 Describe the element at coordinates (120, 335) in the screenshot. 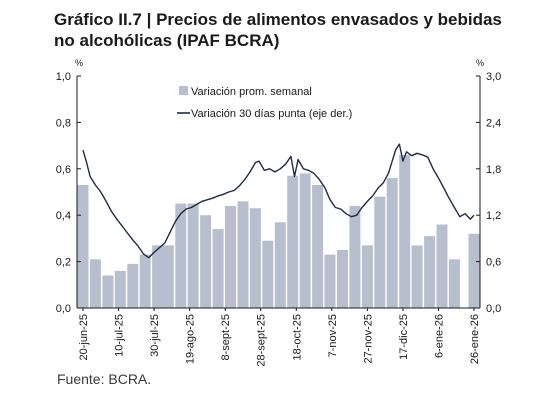

I see `x-tick-label: 10-jul-25` at that location.